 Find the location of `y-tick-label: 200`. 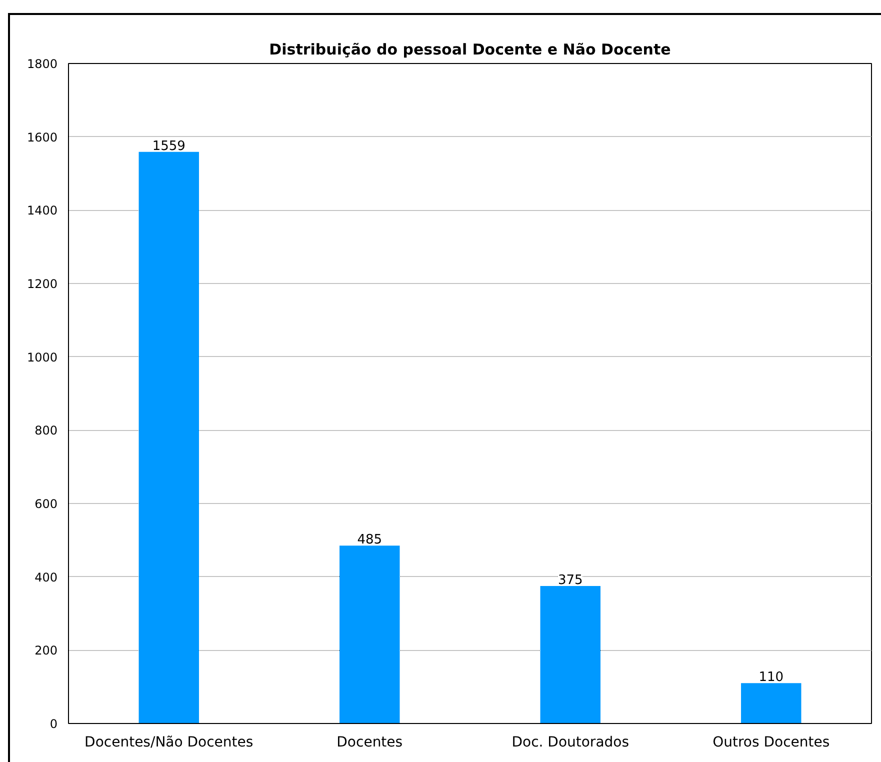

y-tick-label: 200 is located at coordinates (46, 651).